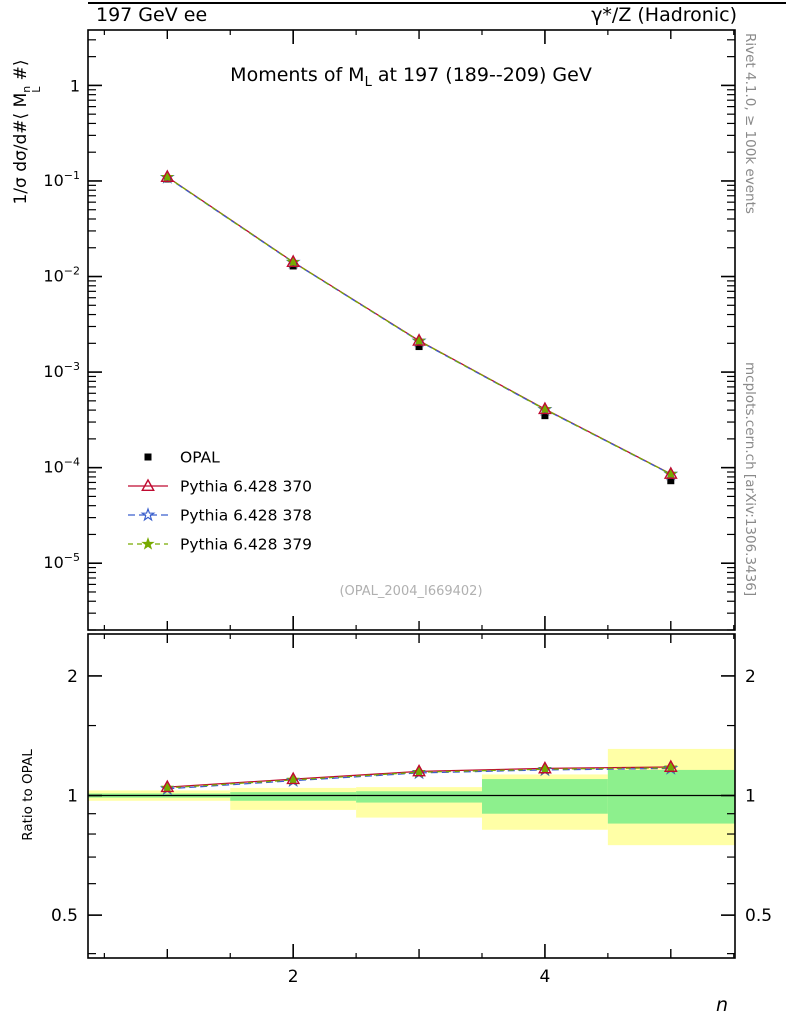 This screenshot has height=1024, width=786. What do you see at coordinates (411, 591) in the screenshot?
I see `analysis-id-watermark: (OPAL_2004_I669402)` at bounding box center [411, 591].